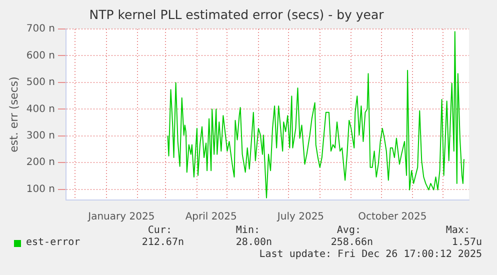 This screenshot has width=497, height=275. I want to click on y-tick-label: 700 n, so click(40, 29).